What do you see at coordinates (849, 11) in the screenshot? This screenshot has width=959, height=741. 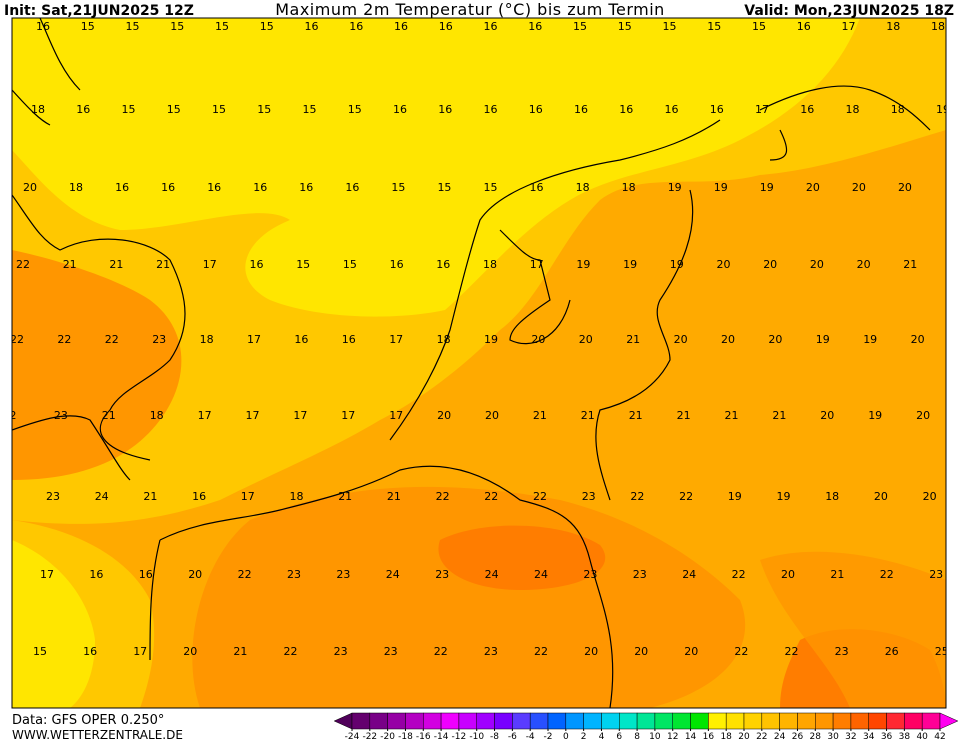 I see `valid-label: Valid: Mon,23JUN2025 18Z` at bounding box center [849, 11].